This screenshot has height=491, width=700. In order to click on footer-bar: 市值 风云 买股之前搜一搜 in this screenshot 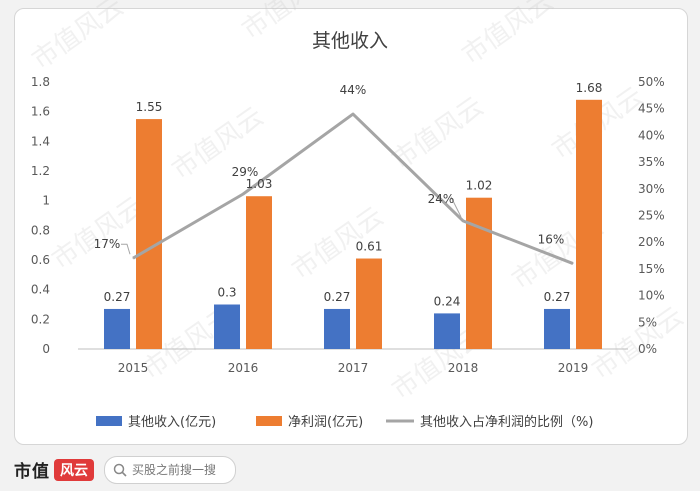, I will do `click(350, 469)`.